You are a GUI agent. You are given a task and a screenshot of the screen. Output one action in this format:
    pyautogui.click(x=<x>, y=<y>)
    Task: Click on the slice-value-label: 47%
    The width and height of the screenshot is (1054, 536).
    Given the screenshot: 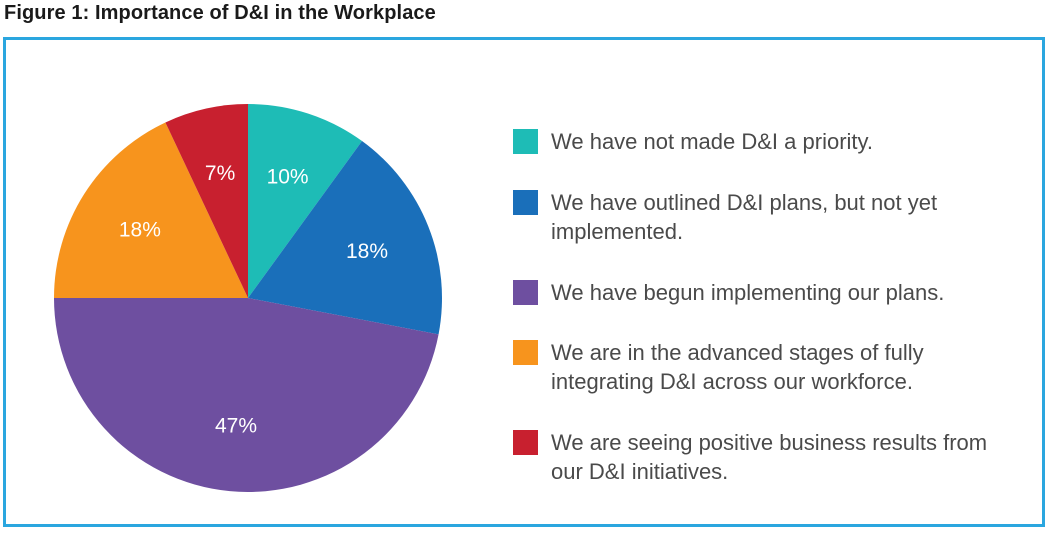 What is the action you would take?
    pyautogui.click(x=236, y=425)
    